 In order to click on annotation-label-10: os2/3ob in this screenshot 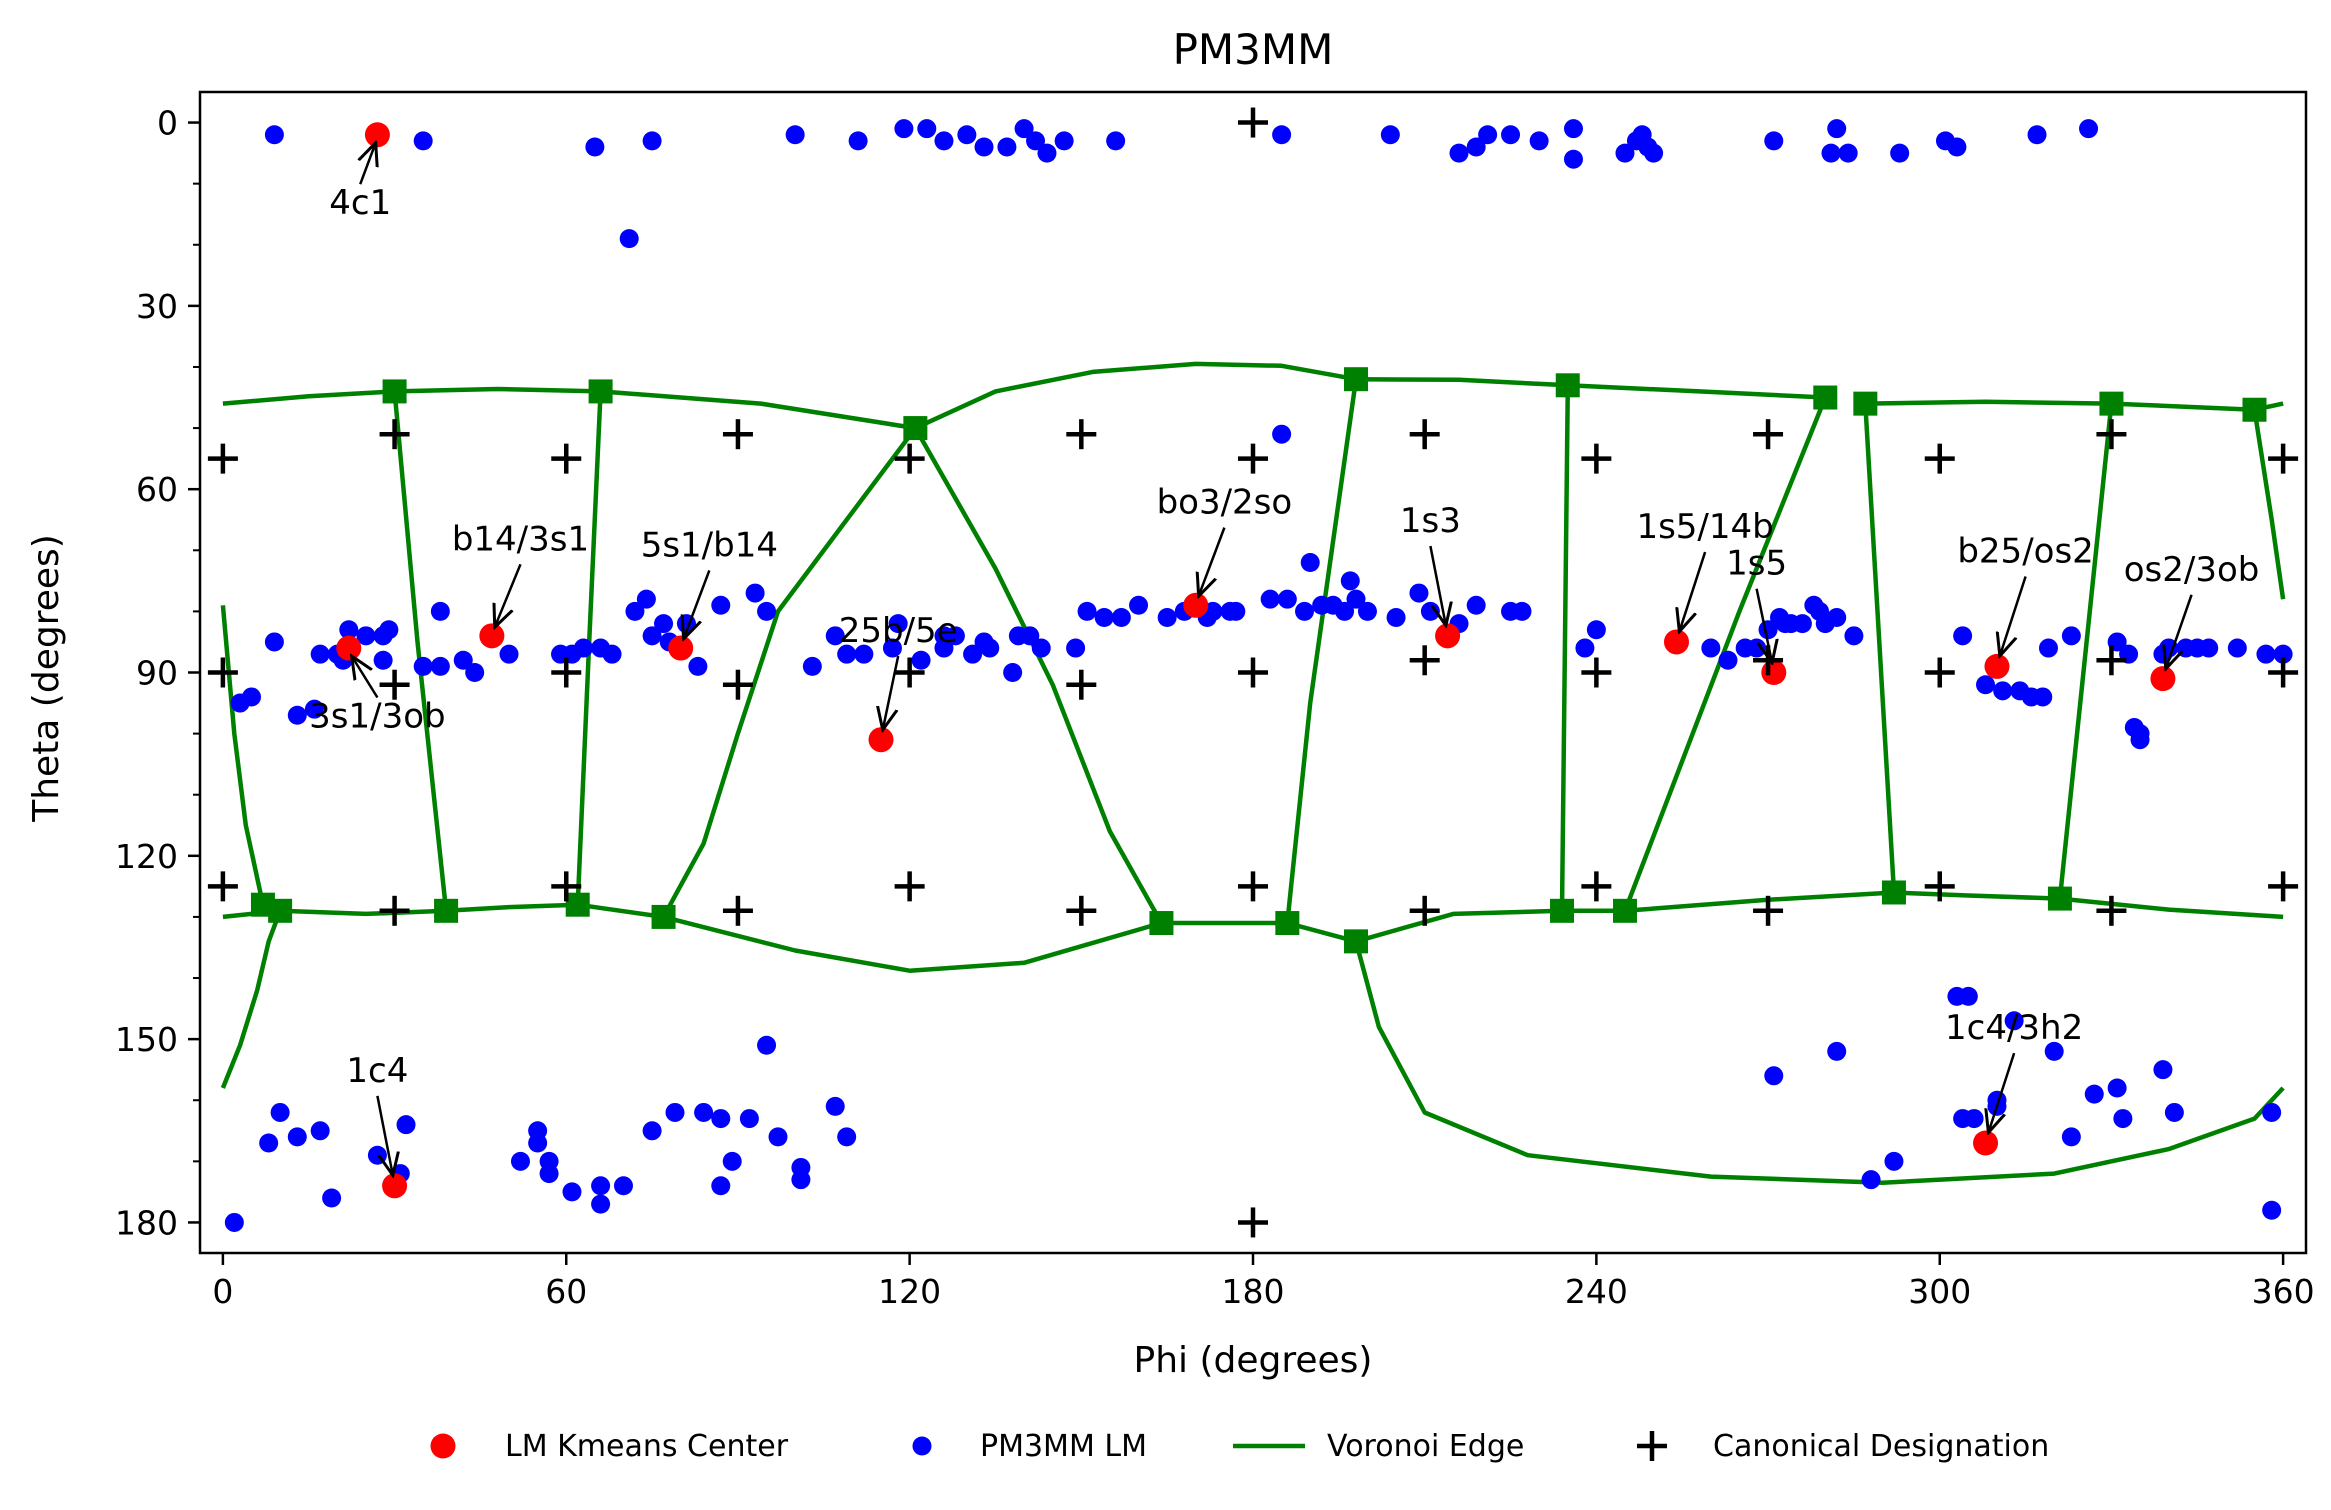, I will do `click(2192, 570)`.